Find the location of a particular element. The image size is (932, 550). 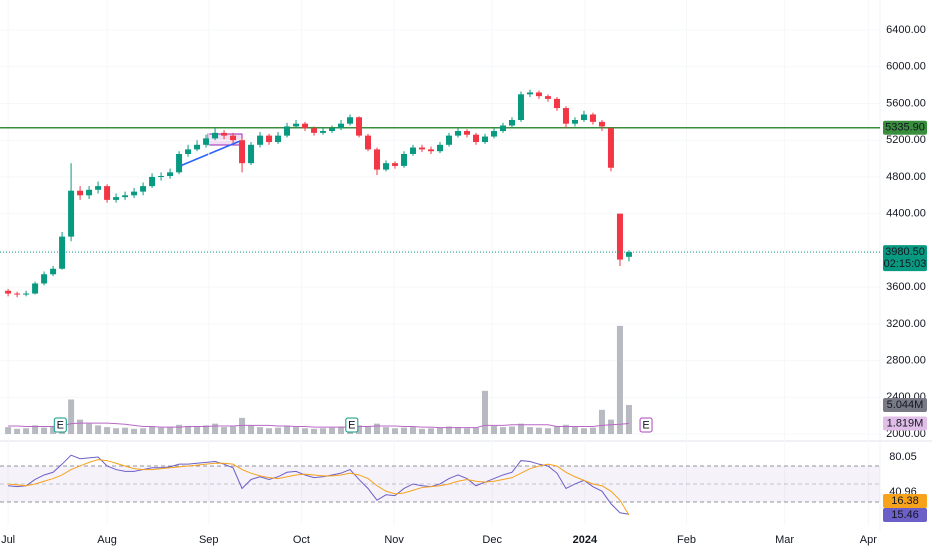

hline-tag-bg is located at coordinates (905, 127).